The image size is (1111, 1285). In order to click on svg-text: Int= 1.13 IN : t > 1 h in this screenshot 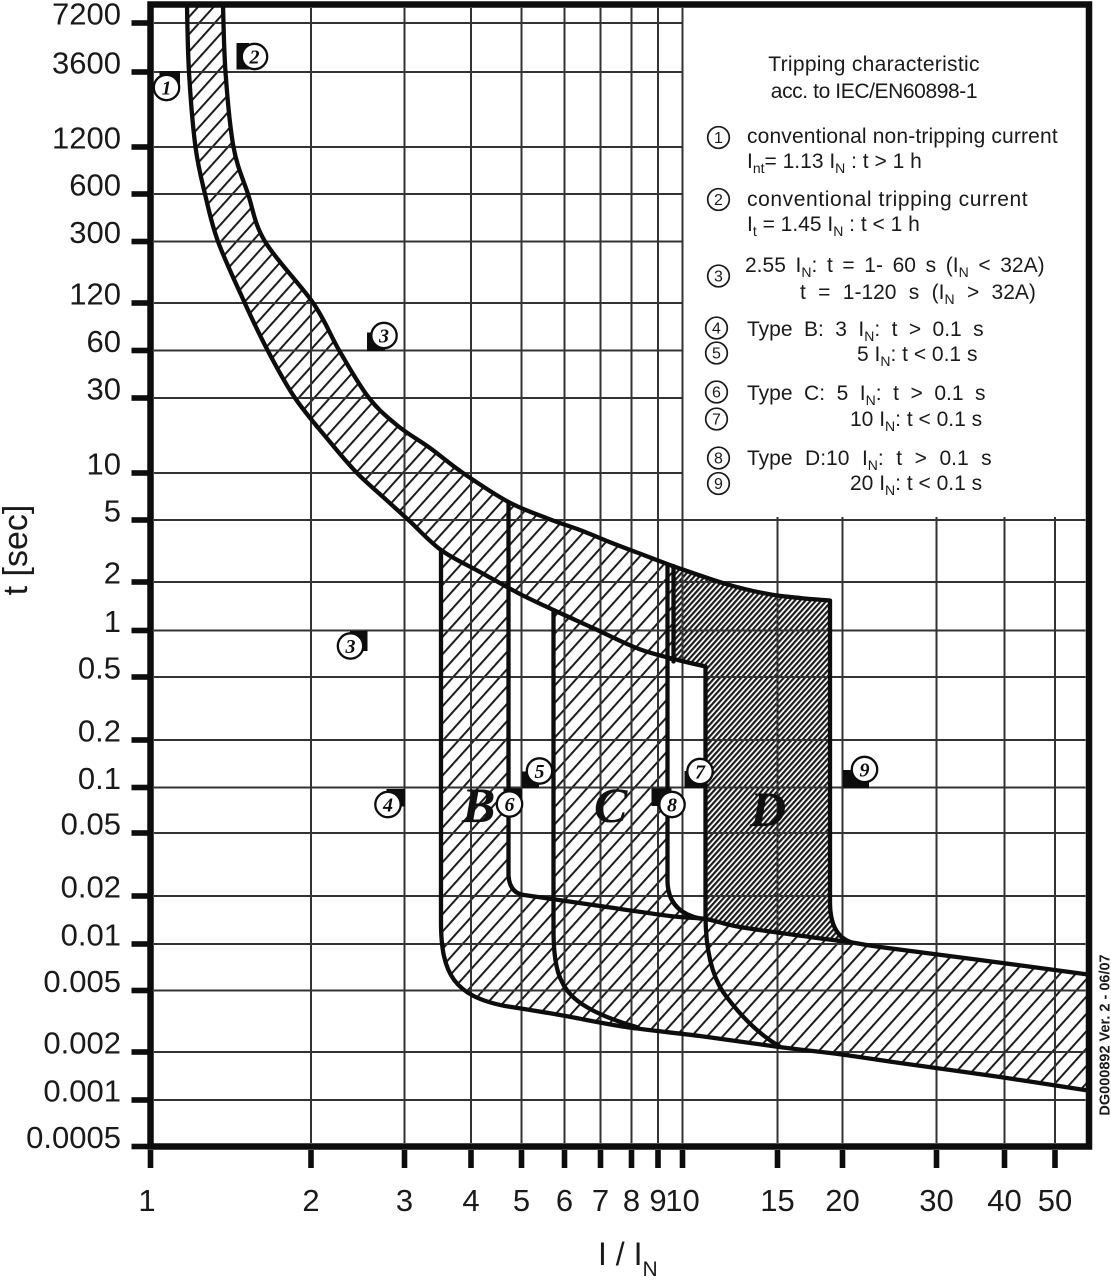, I will do `click(834, 163)`.